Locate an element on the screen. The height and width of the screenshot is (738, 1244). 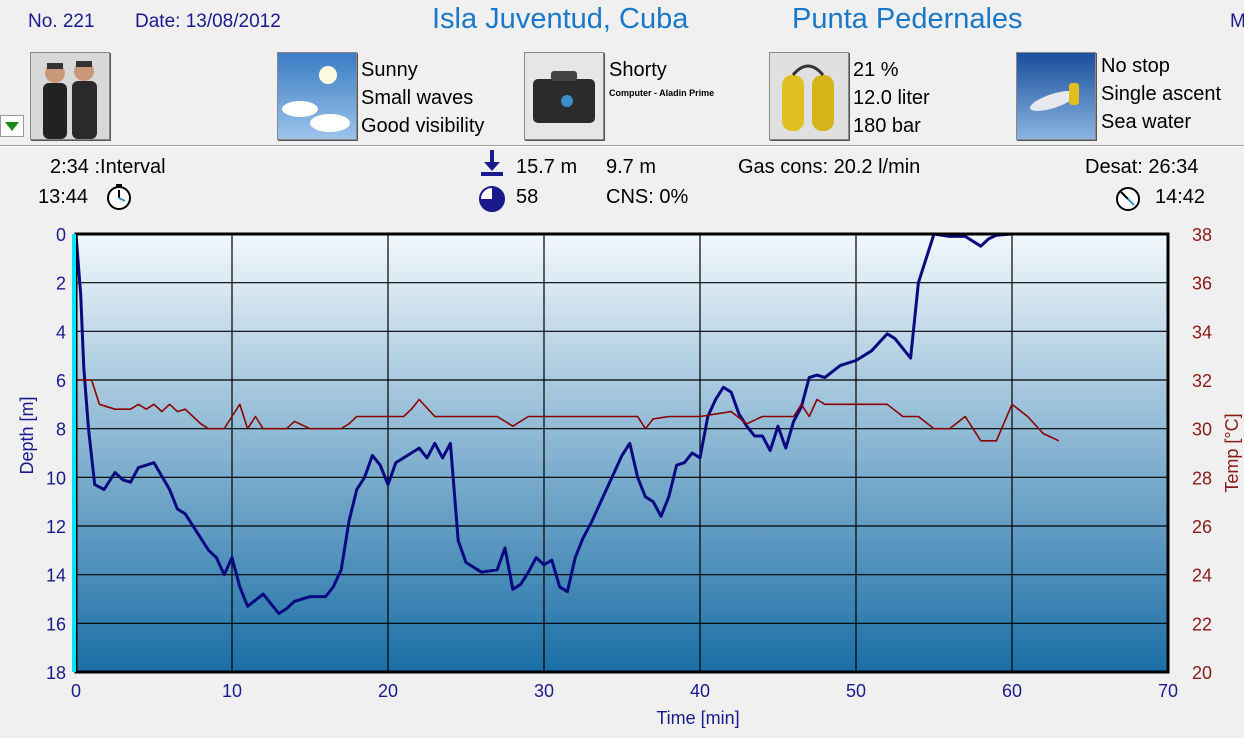
y-tick-label: 4 is located at coordinates (61, 332).